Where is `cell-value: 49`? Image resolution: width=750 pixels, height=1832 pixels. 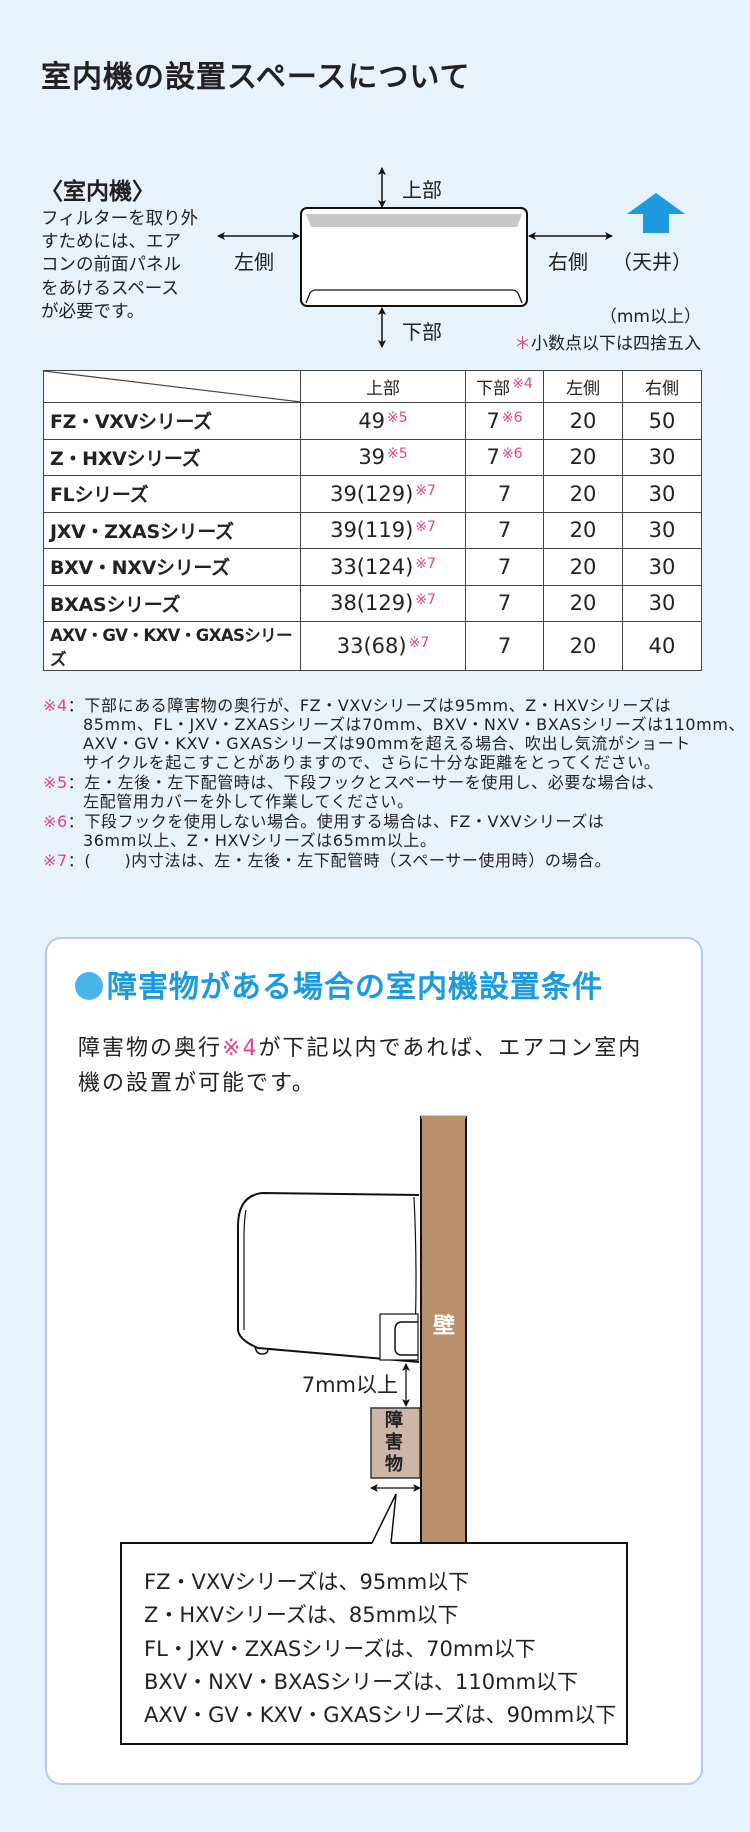
cell-value: 49 is located at coordinates (372, 420).